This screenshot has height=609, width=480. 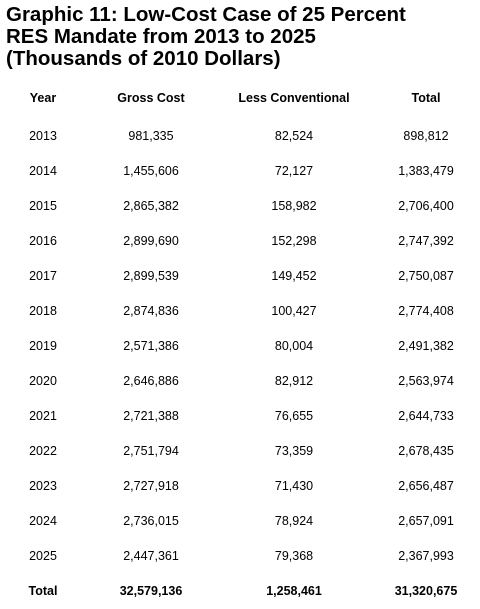 What do you see at coordinates (294, 135) in the screenshot?
I see `cell-less-conventional: 82,524` at bounding box center [294, 135].